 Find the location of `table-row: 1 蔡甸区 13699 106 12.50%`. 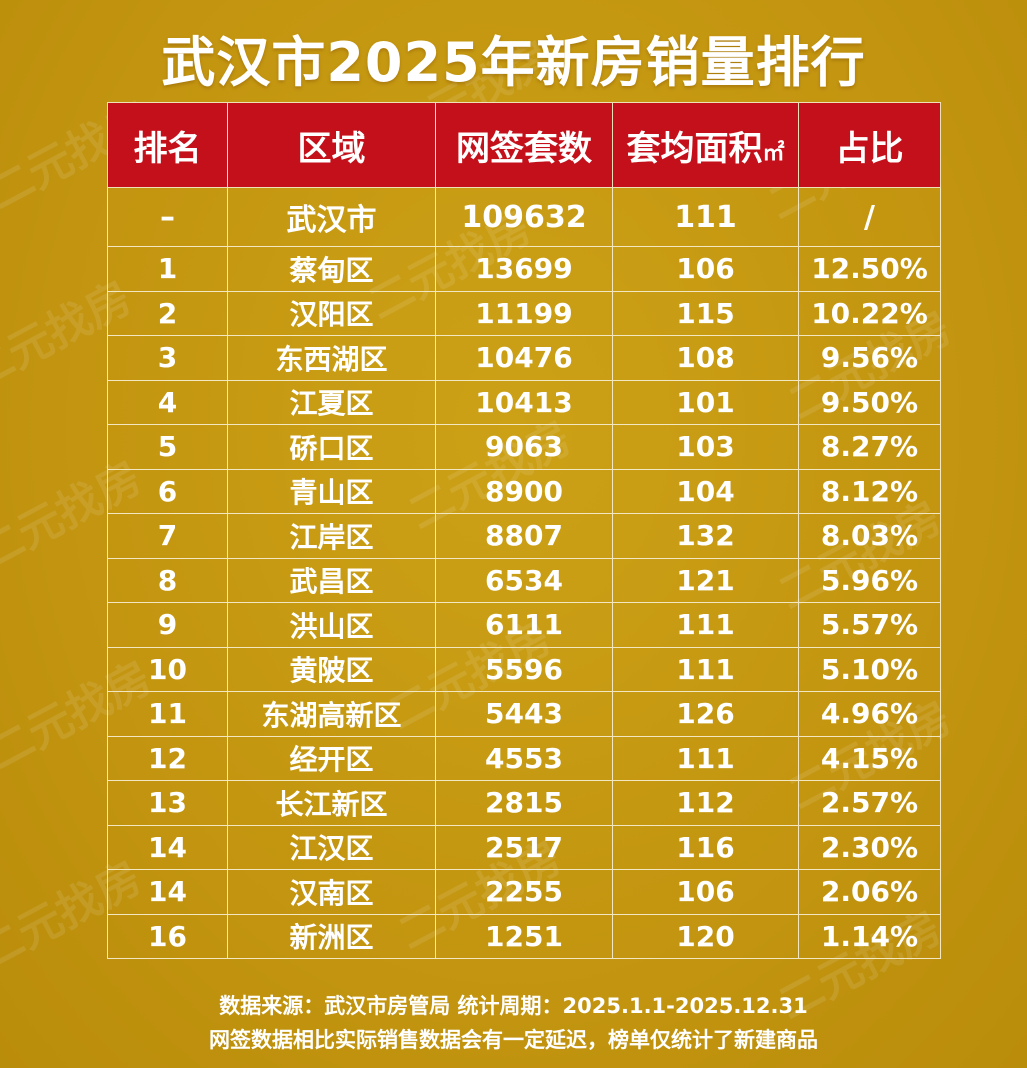

table-row: 1 蔡甸区 13699 106 12.50% is located at coordinates (524, 269).